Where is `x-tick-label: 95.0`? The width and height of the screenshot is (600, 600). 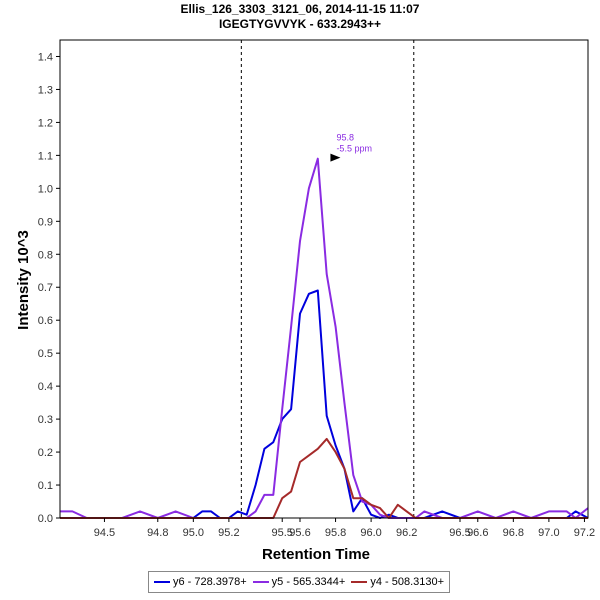
x-tick-label: 95.0 is located at coordinates (193, 533).